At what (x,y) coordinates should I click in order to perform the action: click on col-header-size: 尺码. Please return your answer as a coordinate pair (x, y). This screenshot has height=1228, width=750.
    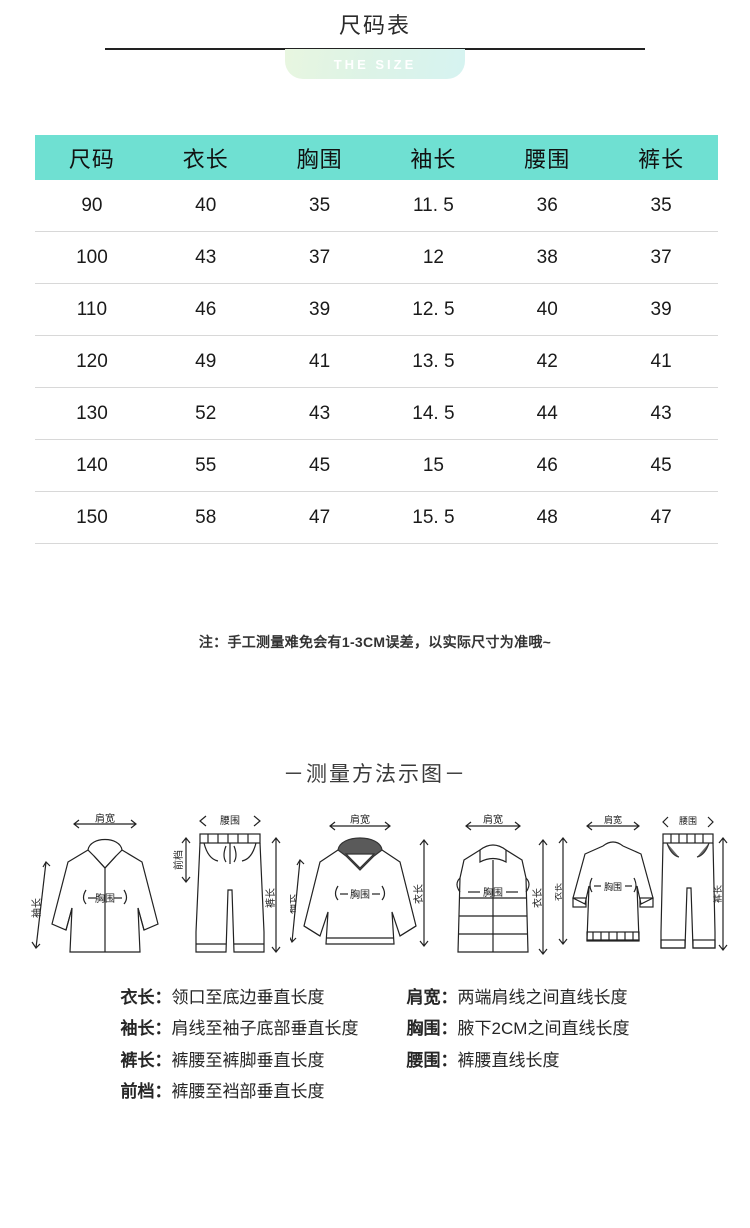
    Looking at the image, I should click on (92, 157).